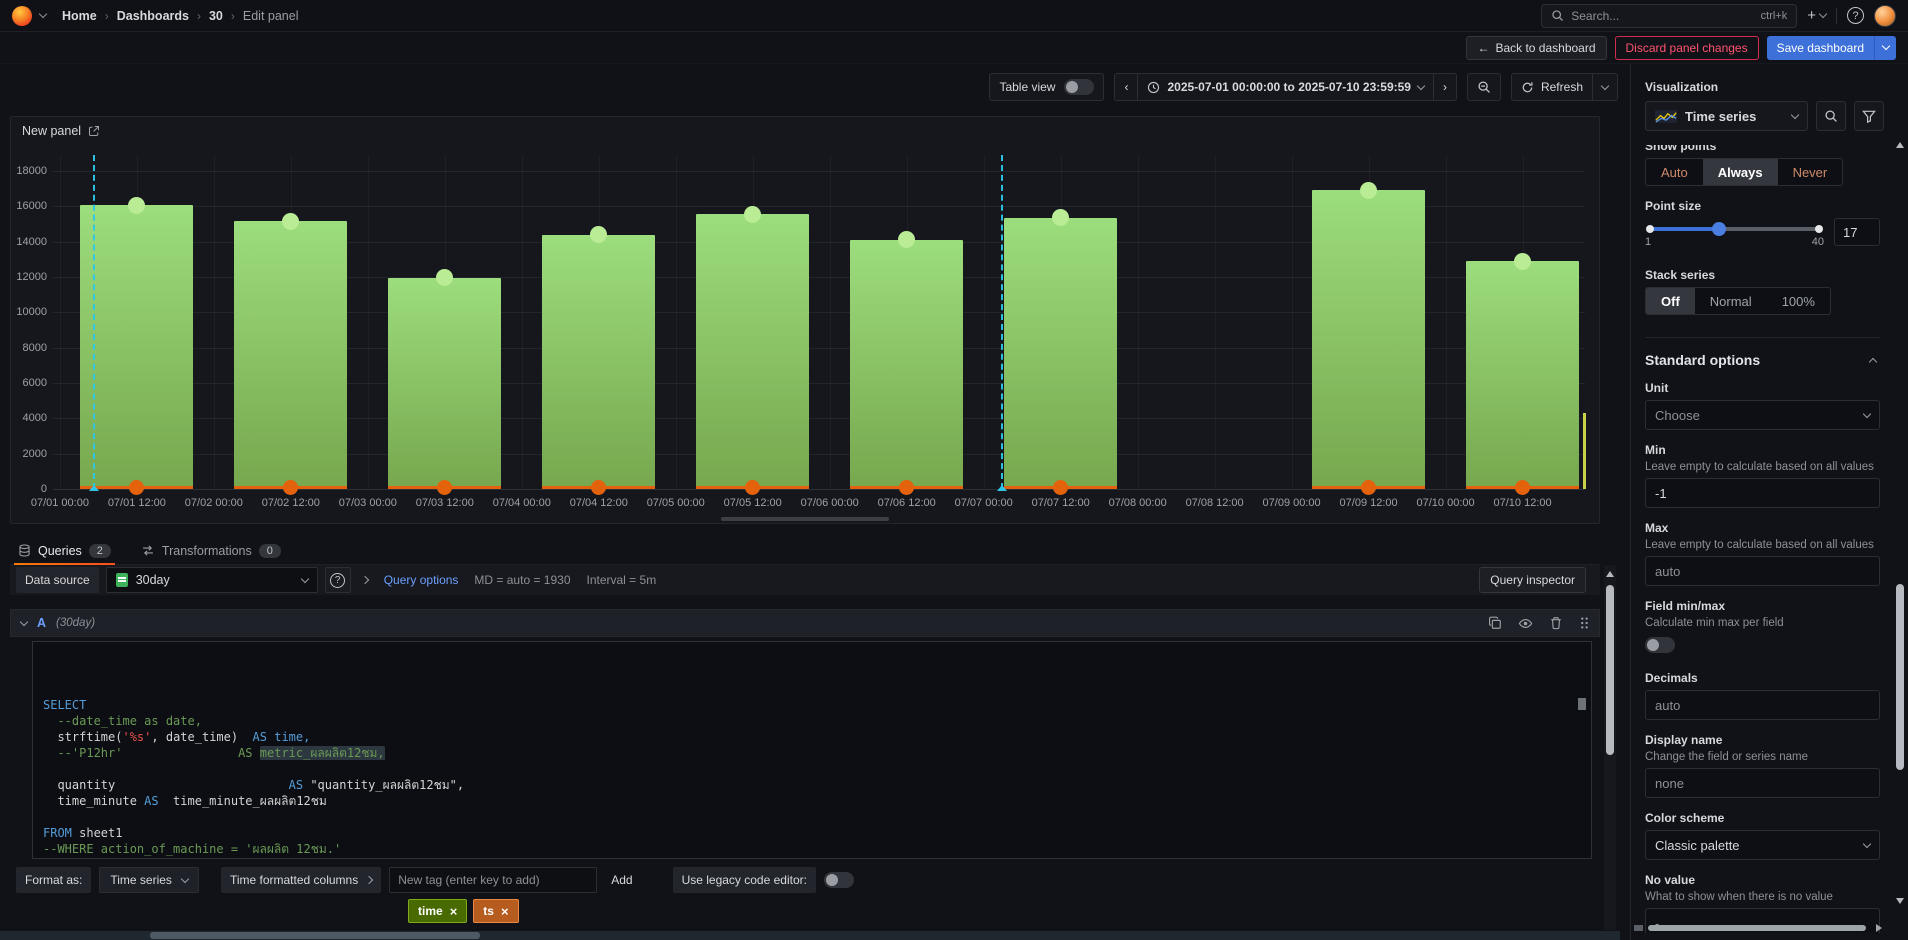  I want to click on color-scheme-select: Classic palette, so click(1762, 845).